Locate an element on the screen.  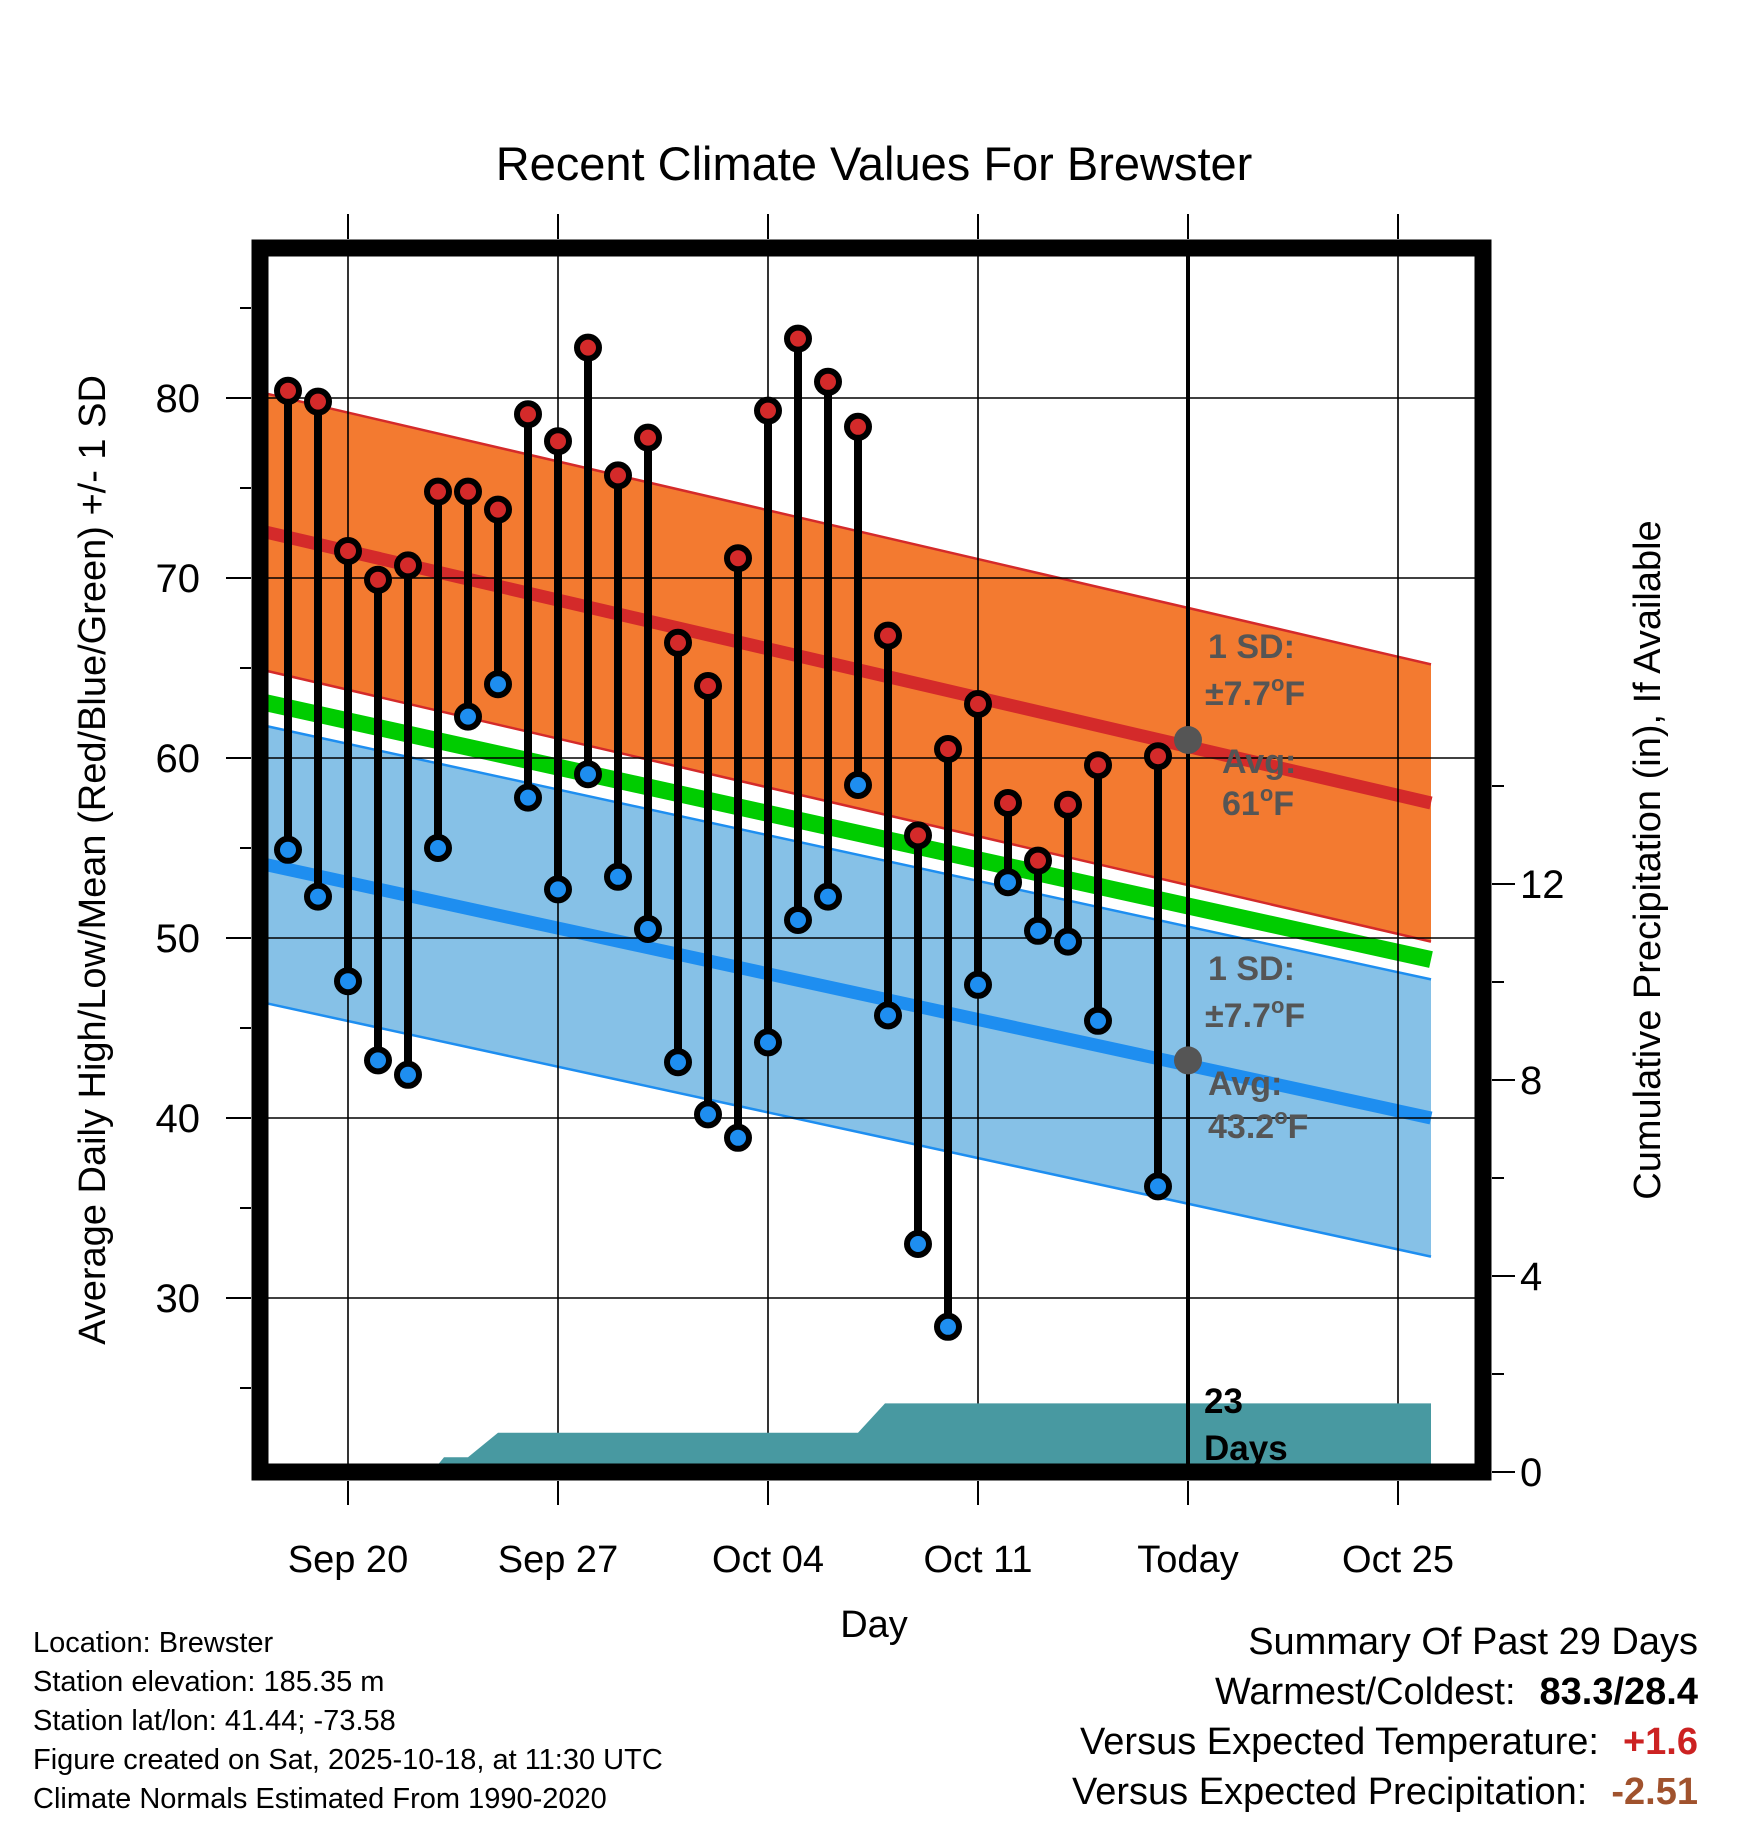
low-normal-lower-edge is located at coordinates (846, 1129).